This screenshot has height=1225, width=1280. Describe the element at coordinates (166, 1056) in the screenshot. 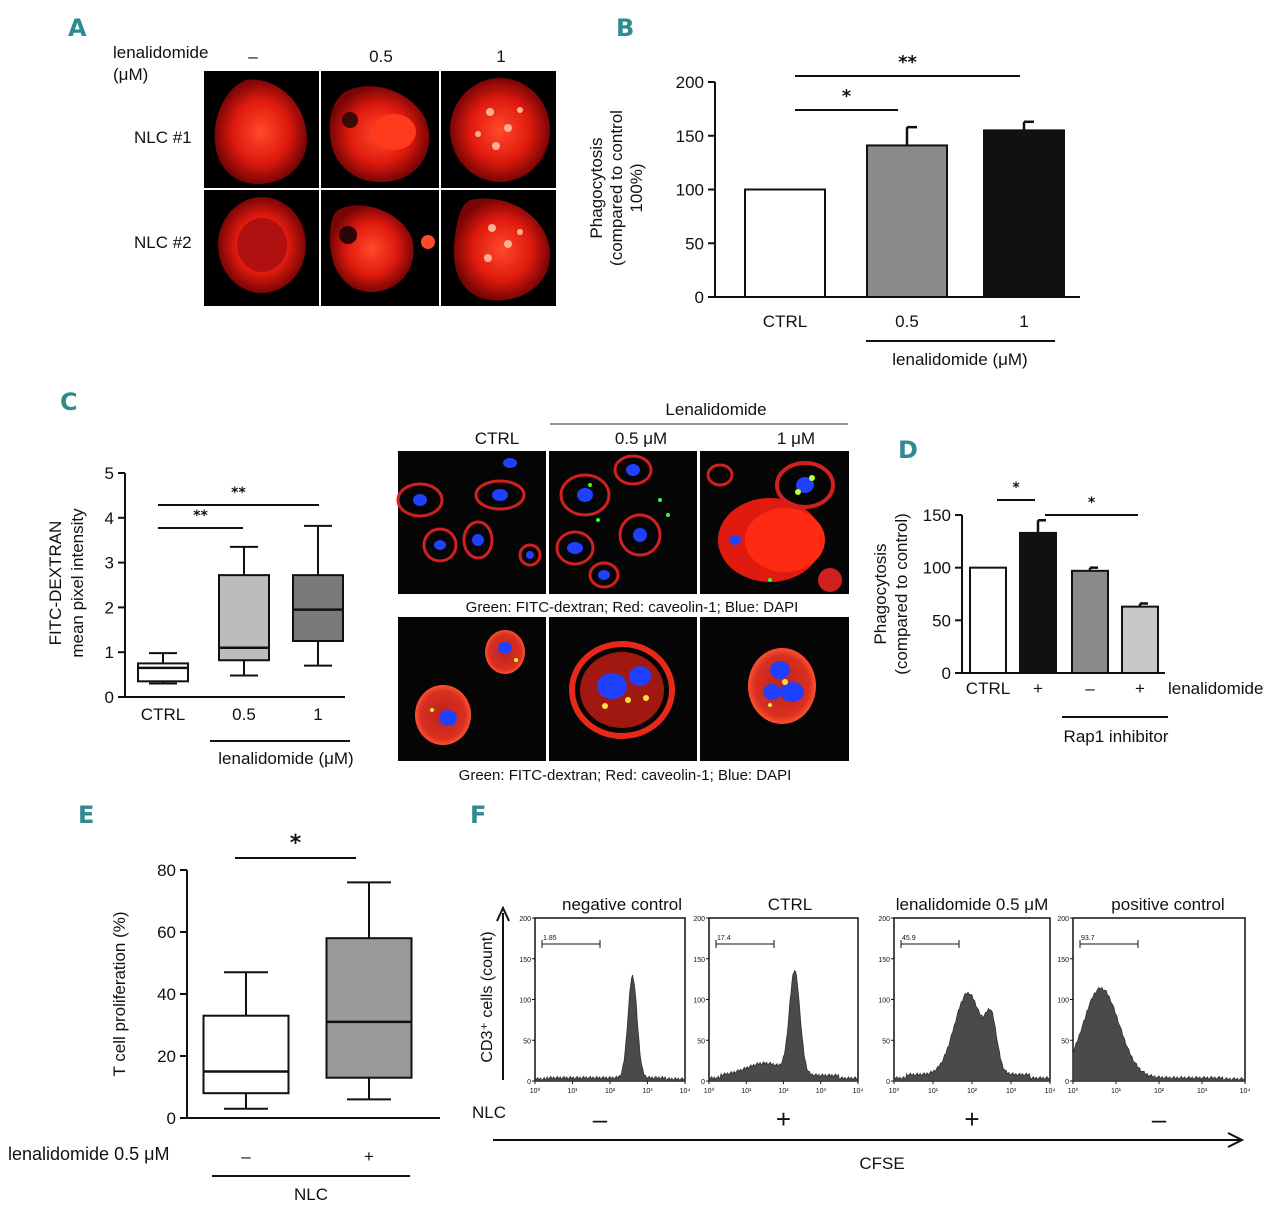

I see `y-tick-label: 20` at that location.